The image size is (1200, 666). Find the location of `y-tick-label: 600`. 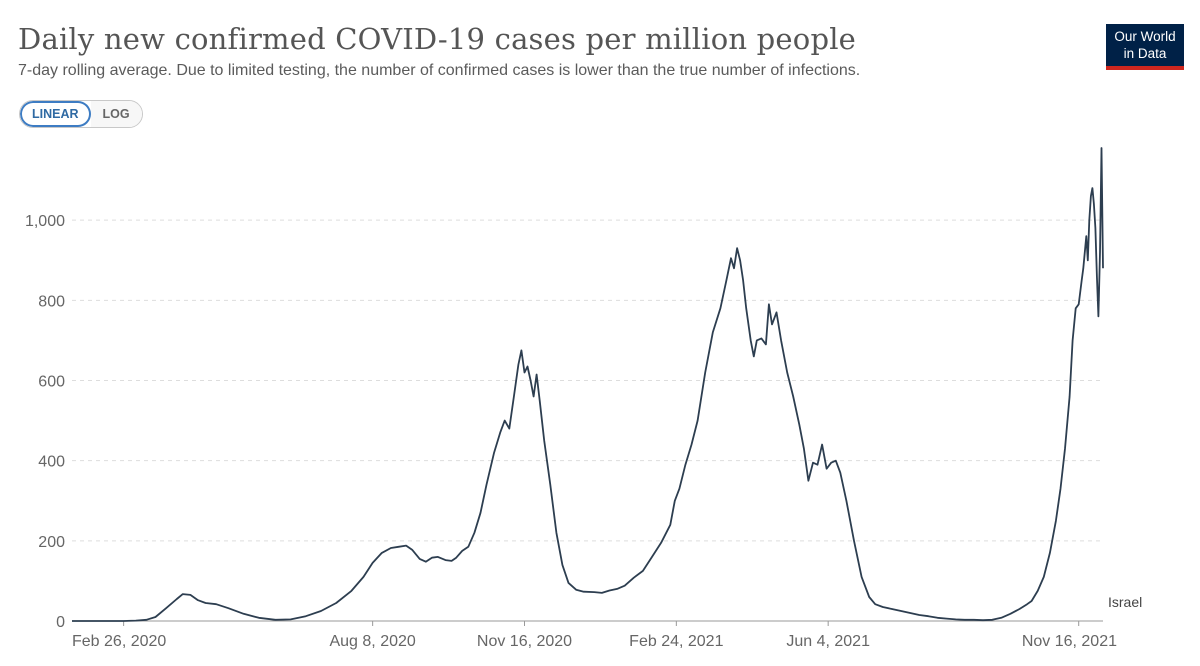

y-tick-label: 600 is located at coordinates (51, 382).